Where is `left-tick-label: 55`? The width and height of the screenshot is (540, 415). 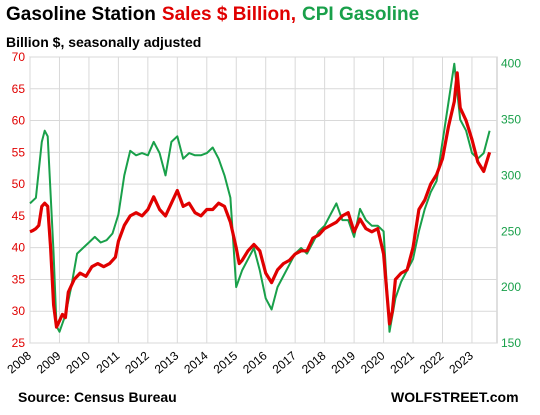 left-tick-label: 55 is located at coordinates (19, 152).